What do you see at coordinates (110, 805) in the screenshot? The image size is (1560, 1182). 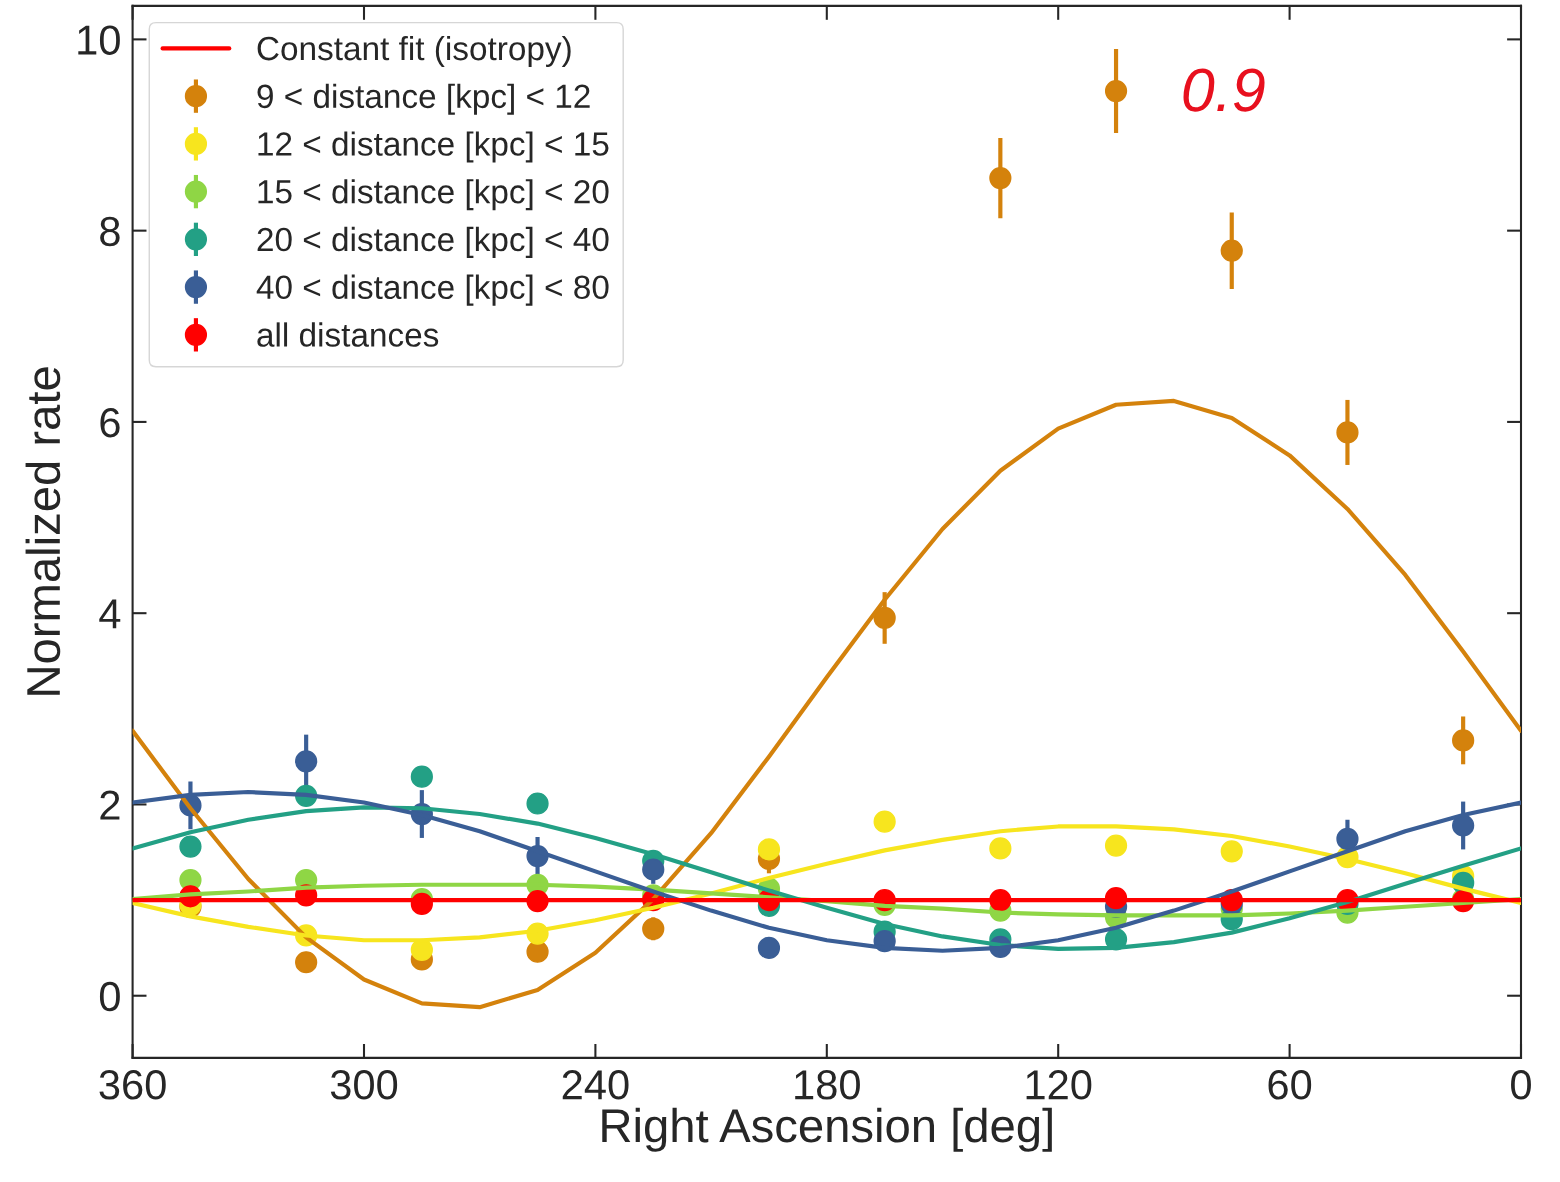 I see `y-tick-label: 2` at bounding box center [110, 805].